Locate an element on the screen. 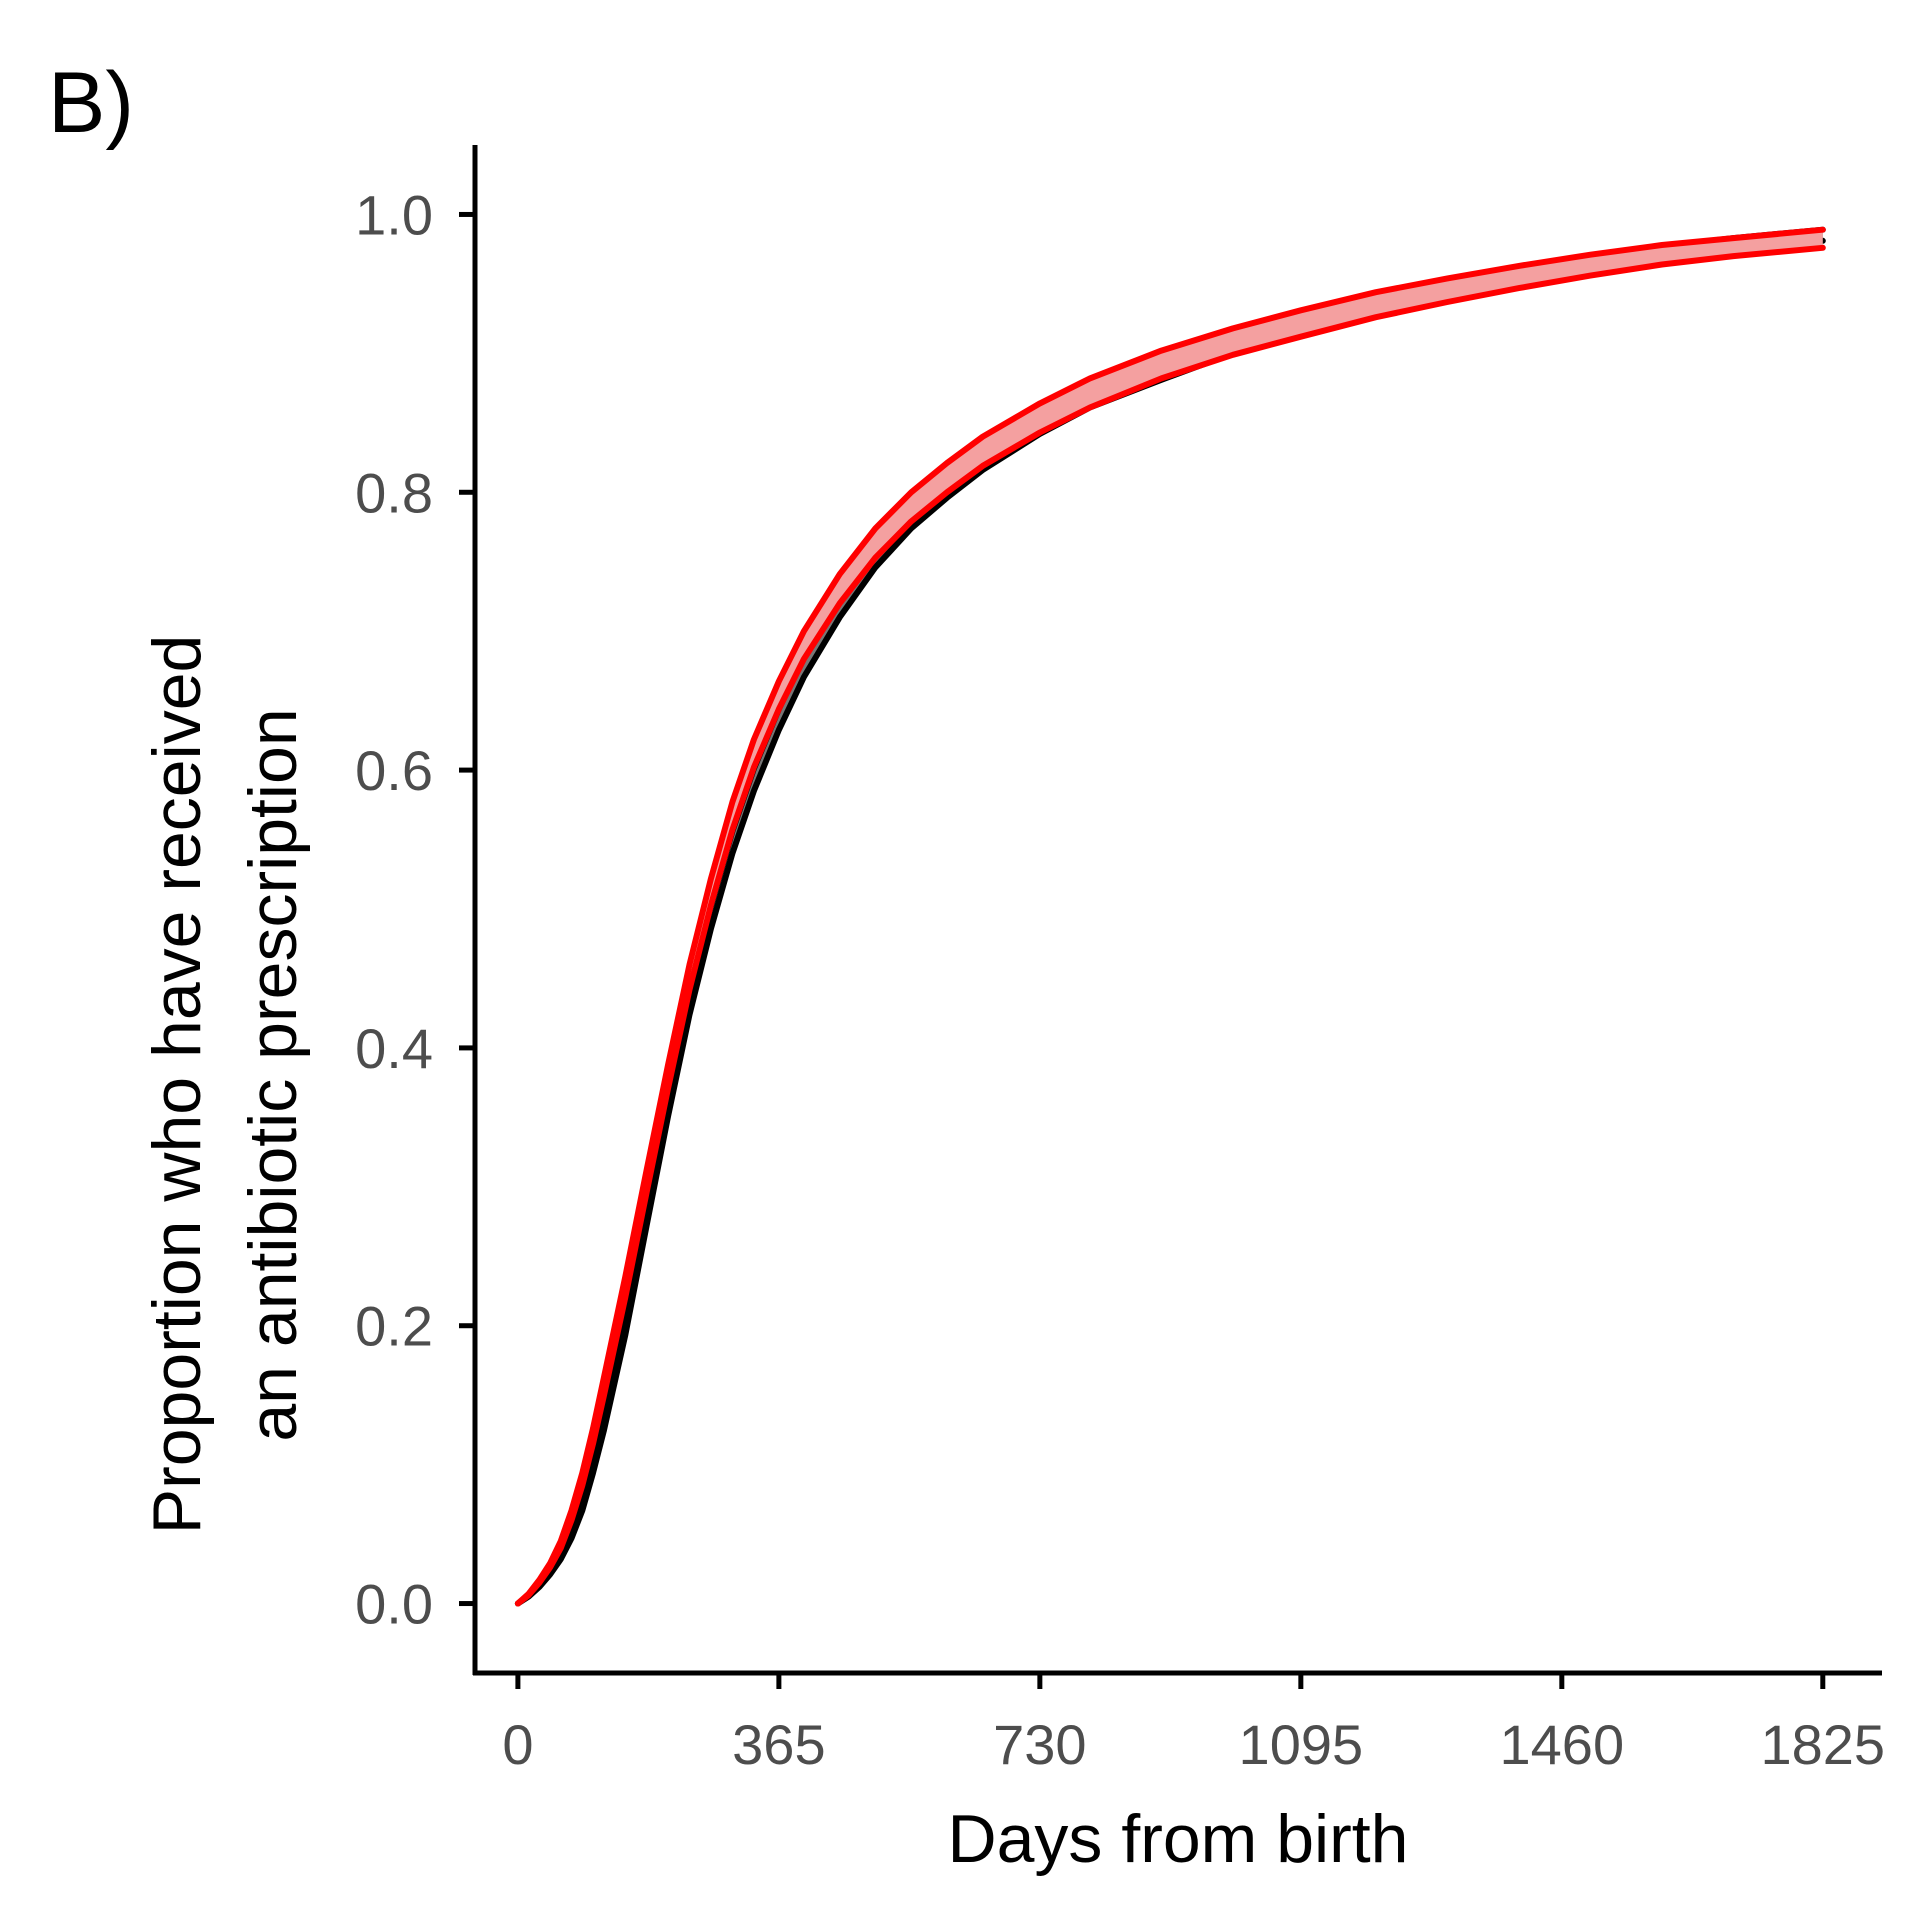  x-tick-label: 1095 is located at coordinates (1301, 1744).